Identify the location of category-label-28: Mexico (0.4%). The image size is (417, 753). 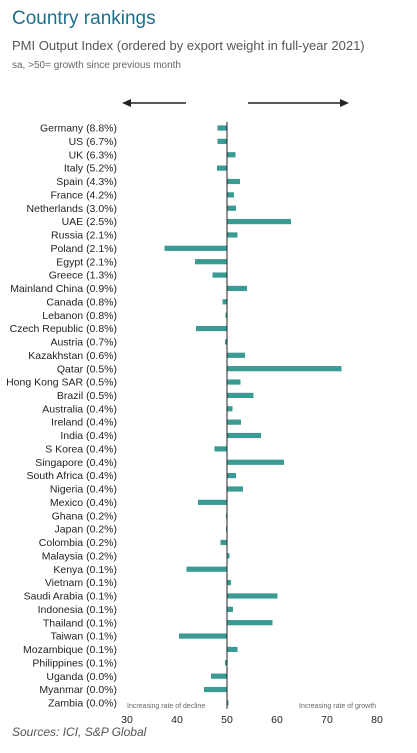
(83, 503).